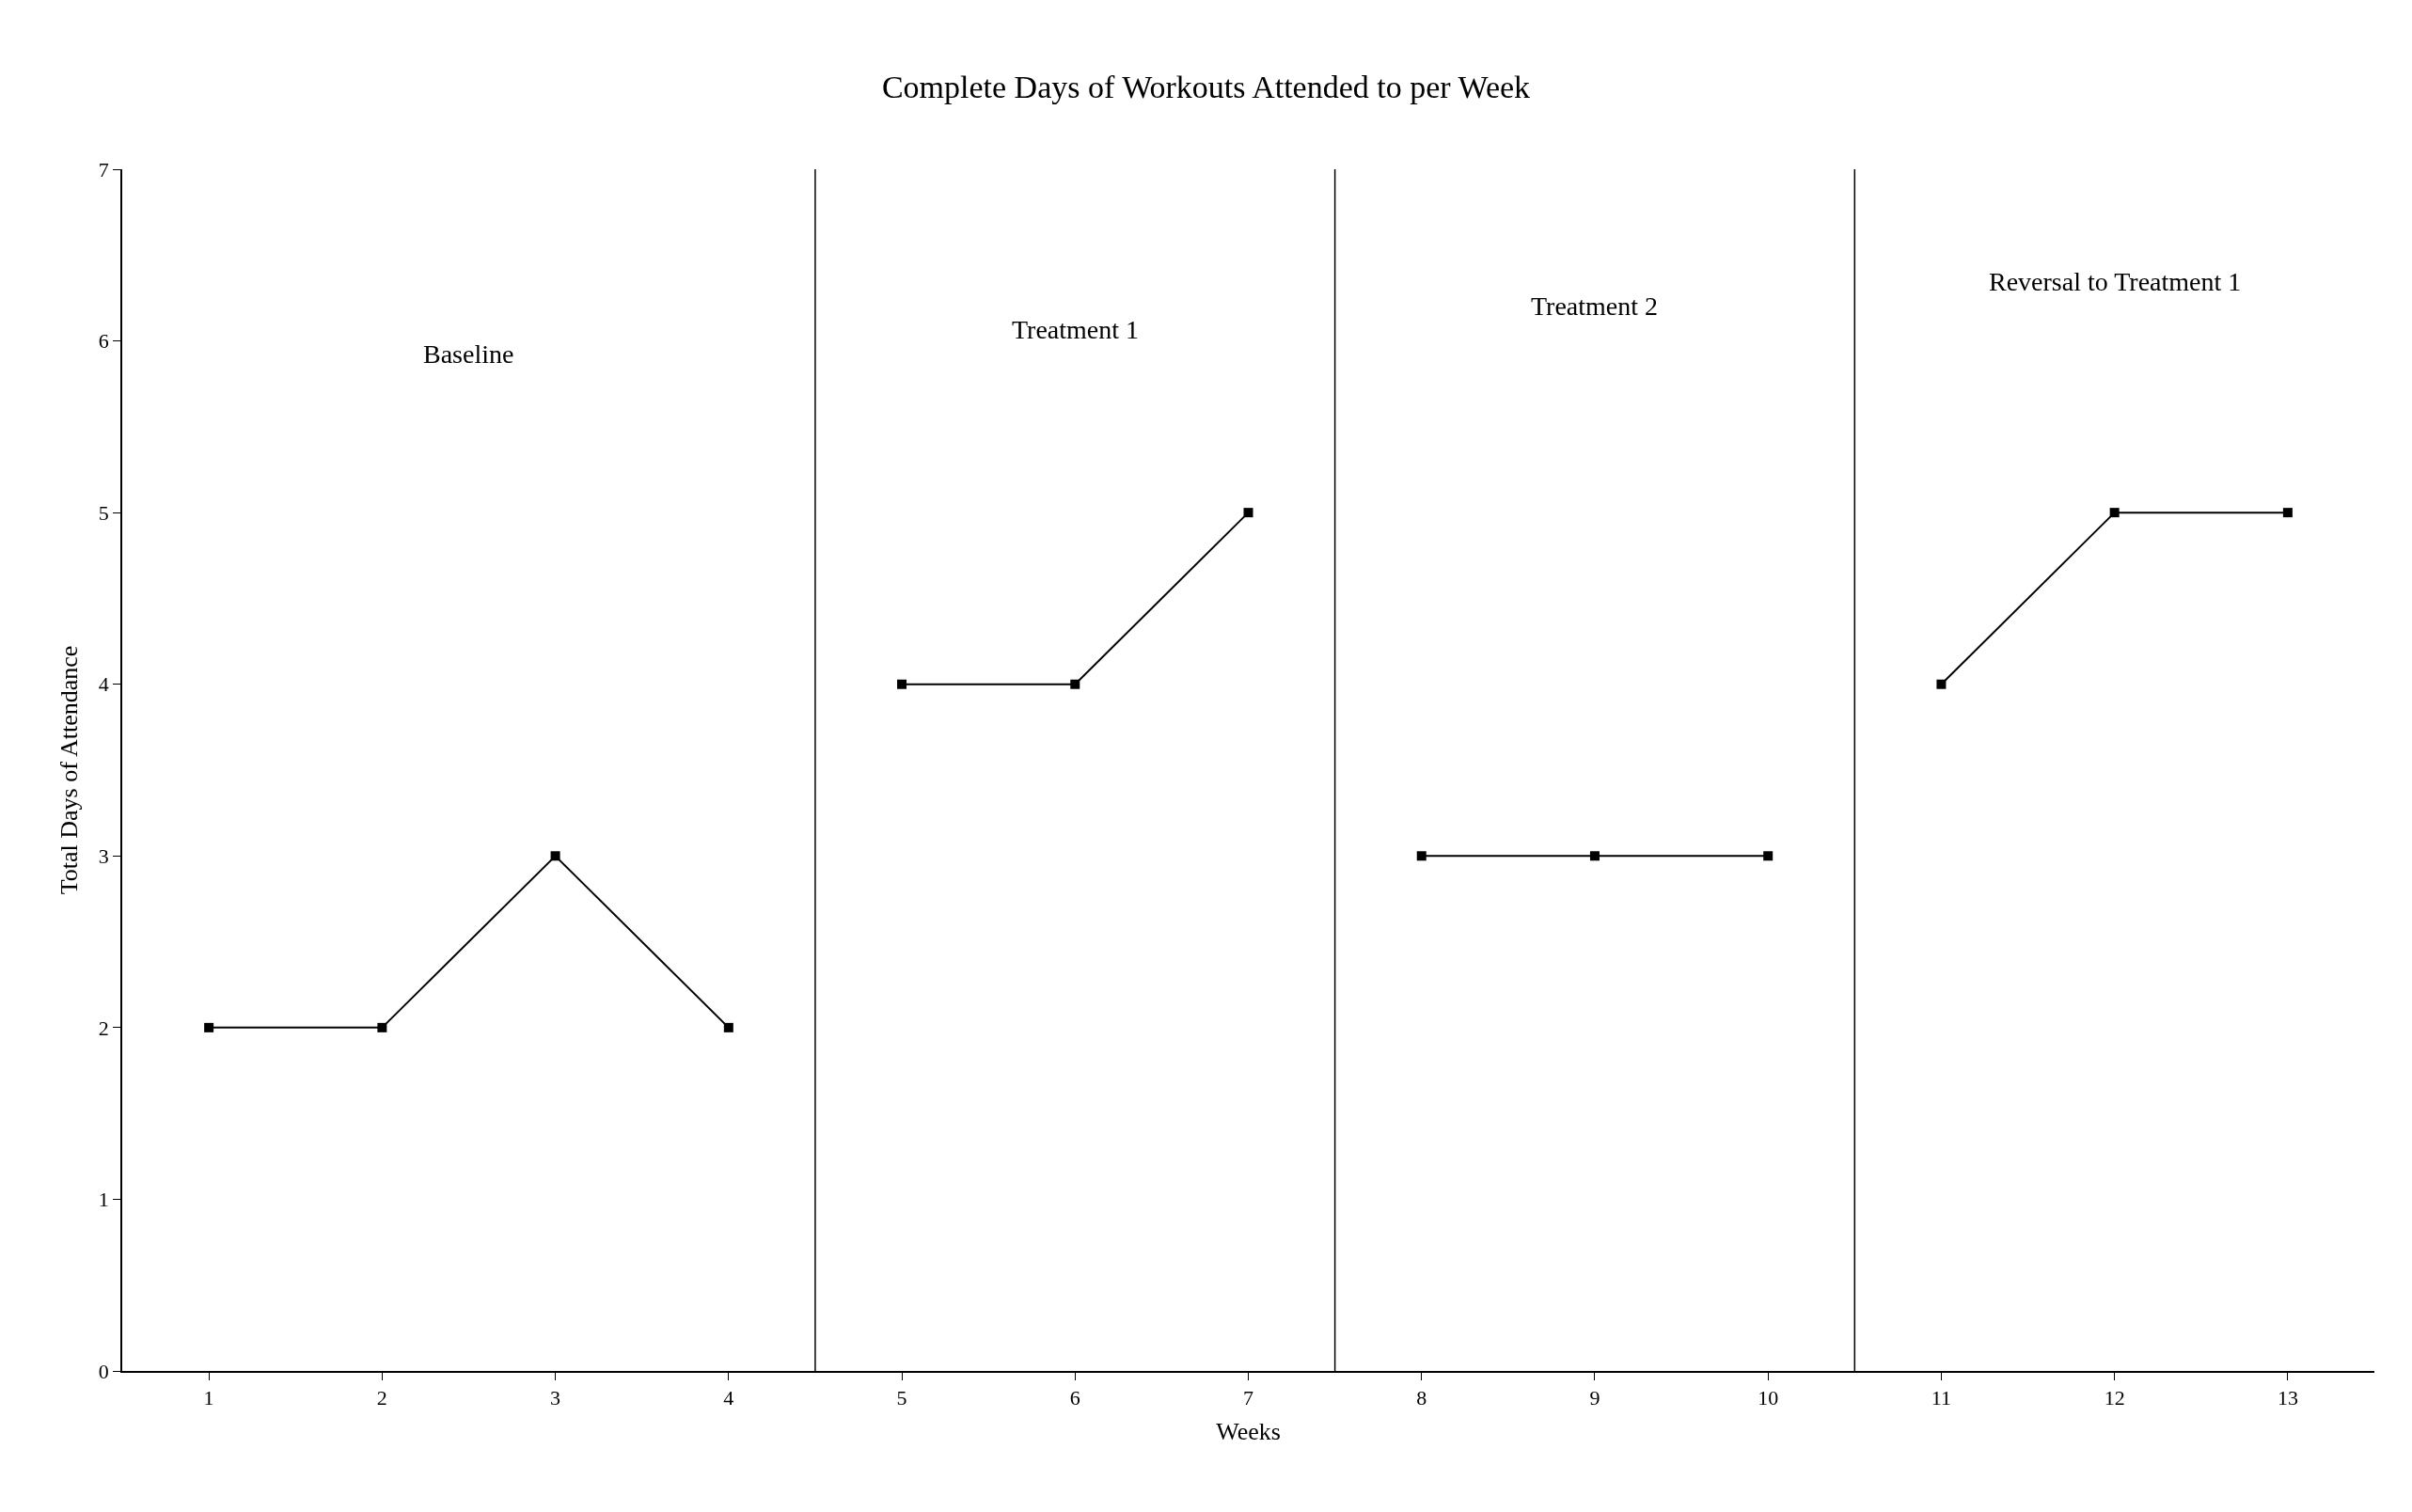 Image resolution: width=2412 pixels, height=1512 pixels. What do you see at coordinates (901, 1398) in the screenshot?
I see `x-tick-label: 5` at bounding box center [901, 1398].